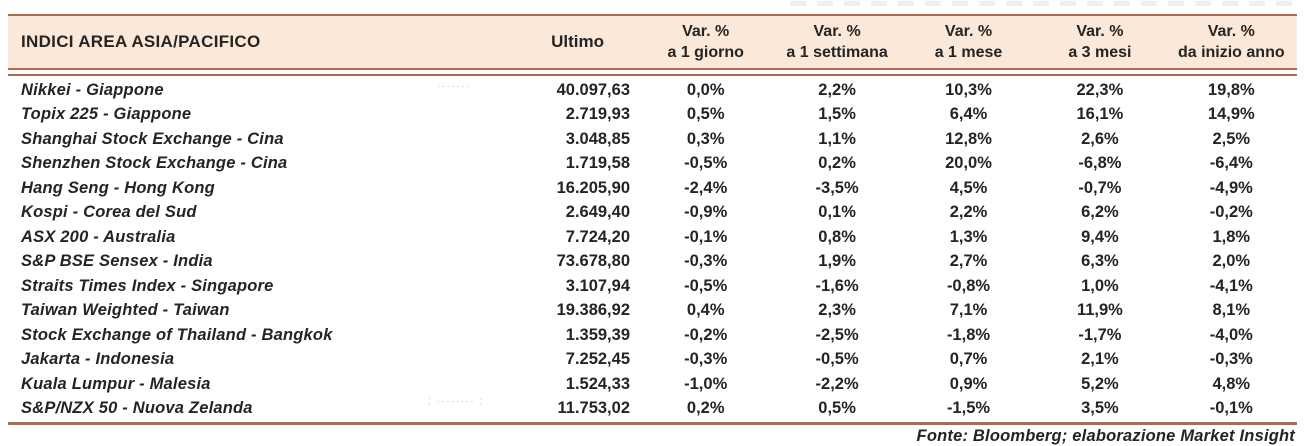  Describe the element at coordinates (706, 212) in the screenshot. I see `var-percent-value: -0,9%` at that location.